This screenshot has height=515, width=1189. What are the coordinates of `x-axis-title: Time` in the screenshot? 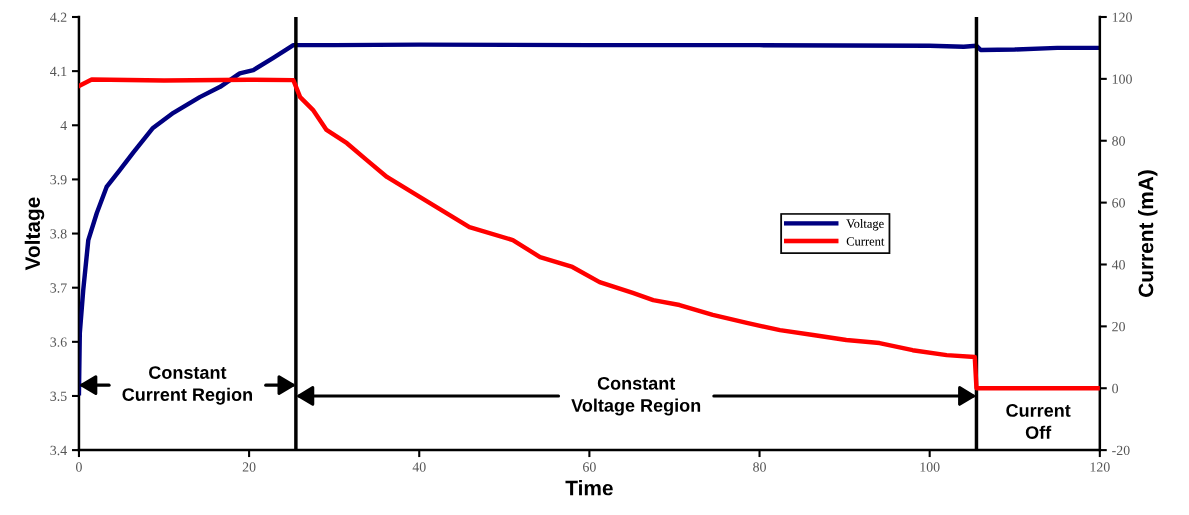 It's located at (589, 488).